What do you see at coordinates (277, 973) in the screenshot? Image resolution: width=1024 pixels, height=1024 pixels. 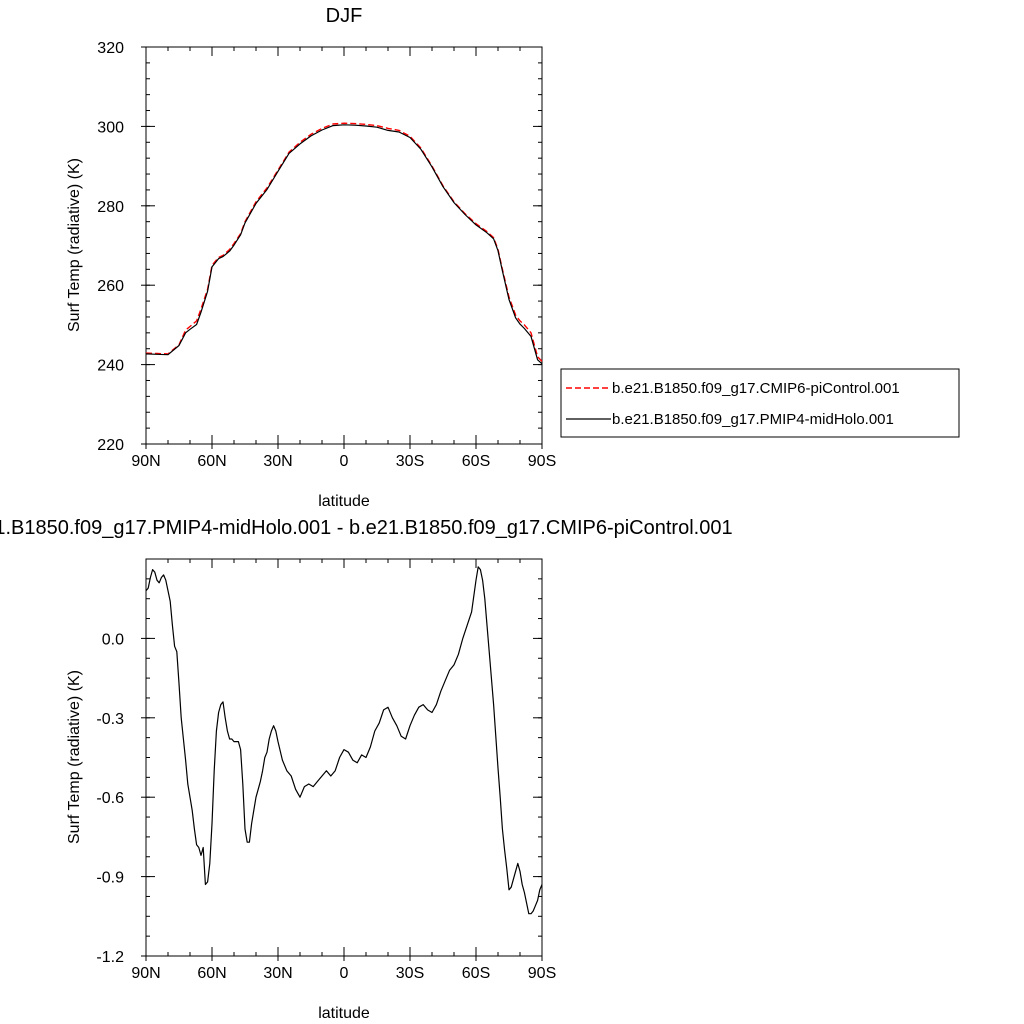 I see `bottom-x-tick-label: 30N` at bounding box center [277, 973].